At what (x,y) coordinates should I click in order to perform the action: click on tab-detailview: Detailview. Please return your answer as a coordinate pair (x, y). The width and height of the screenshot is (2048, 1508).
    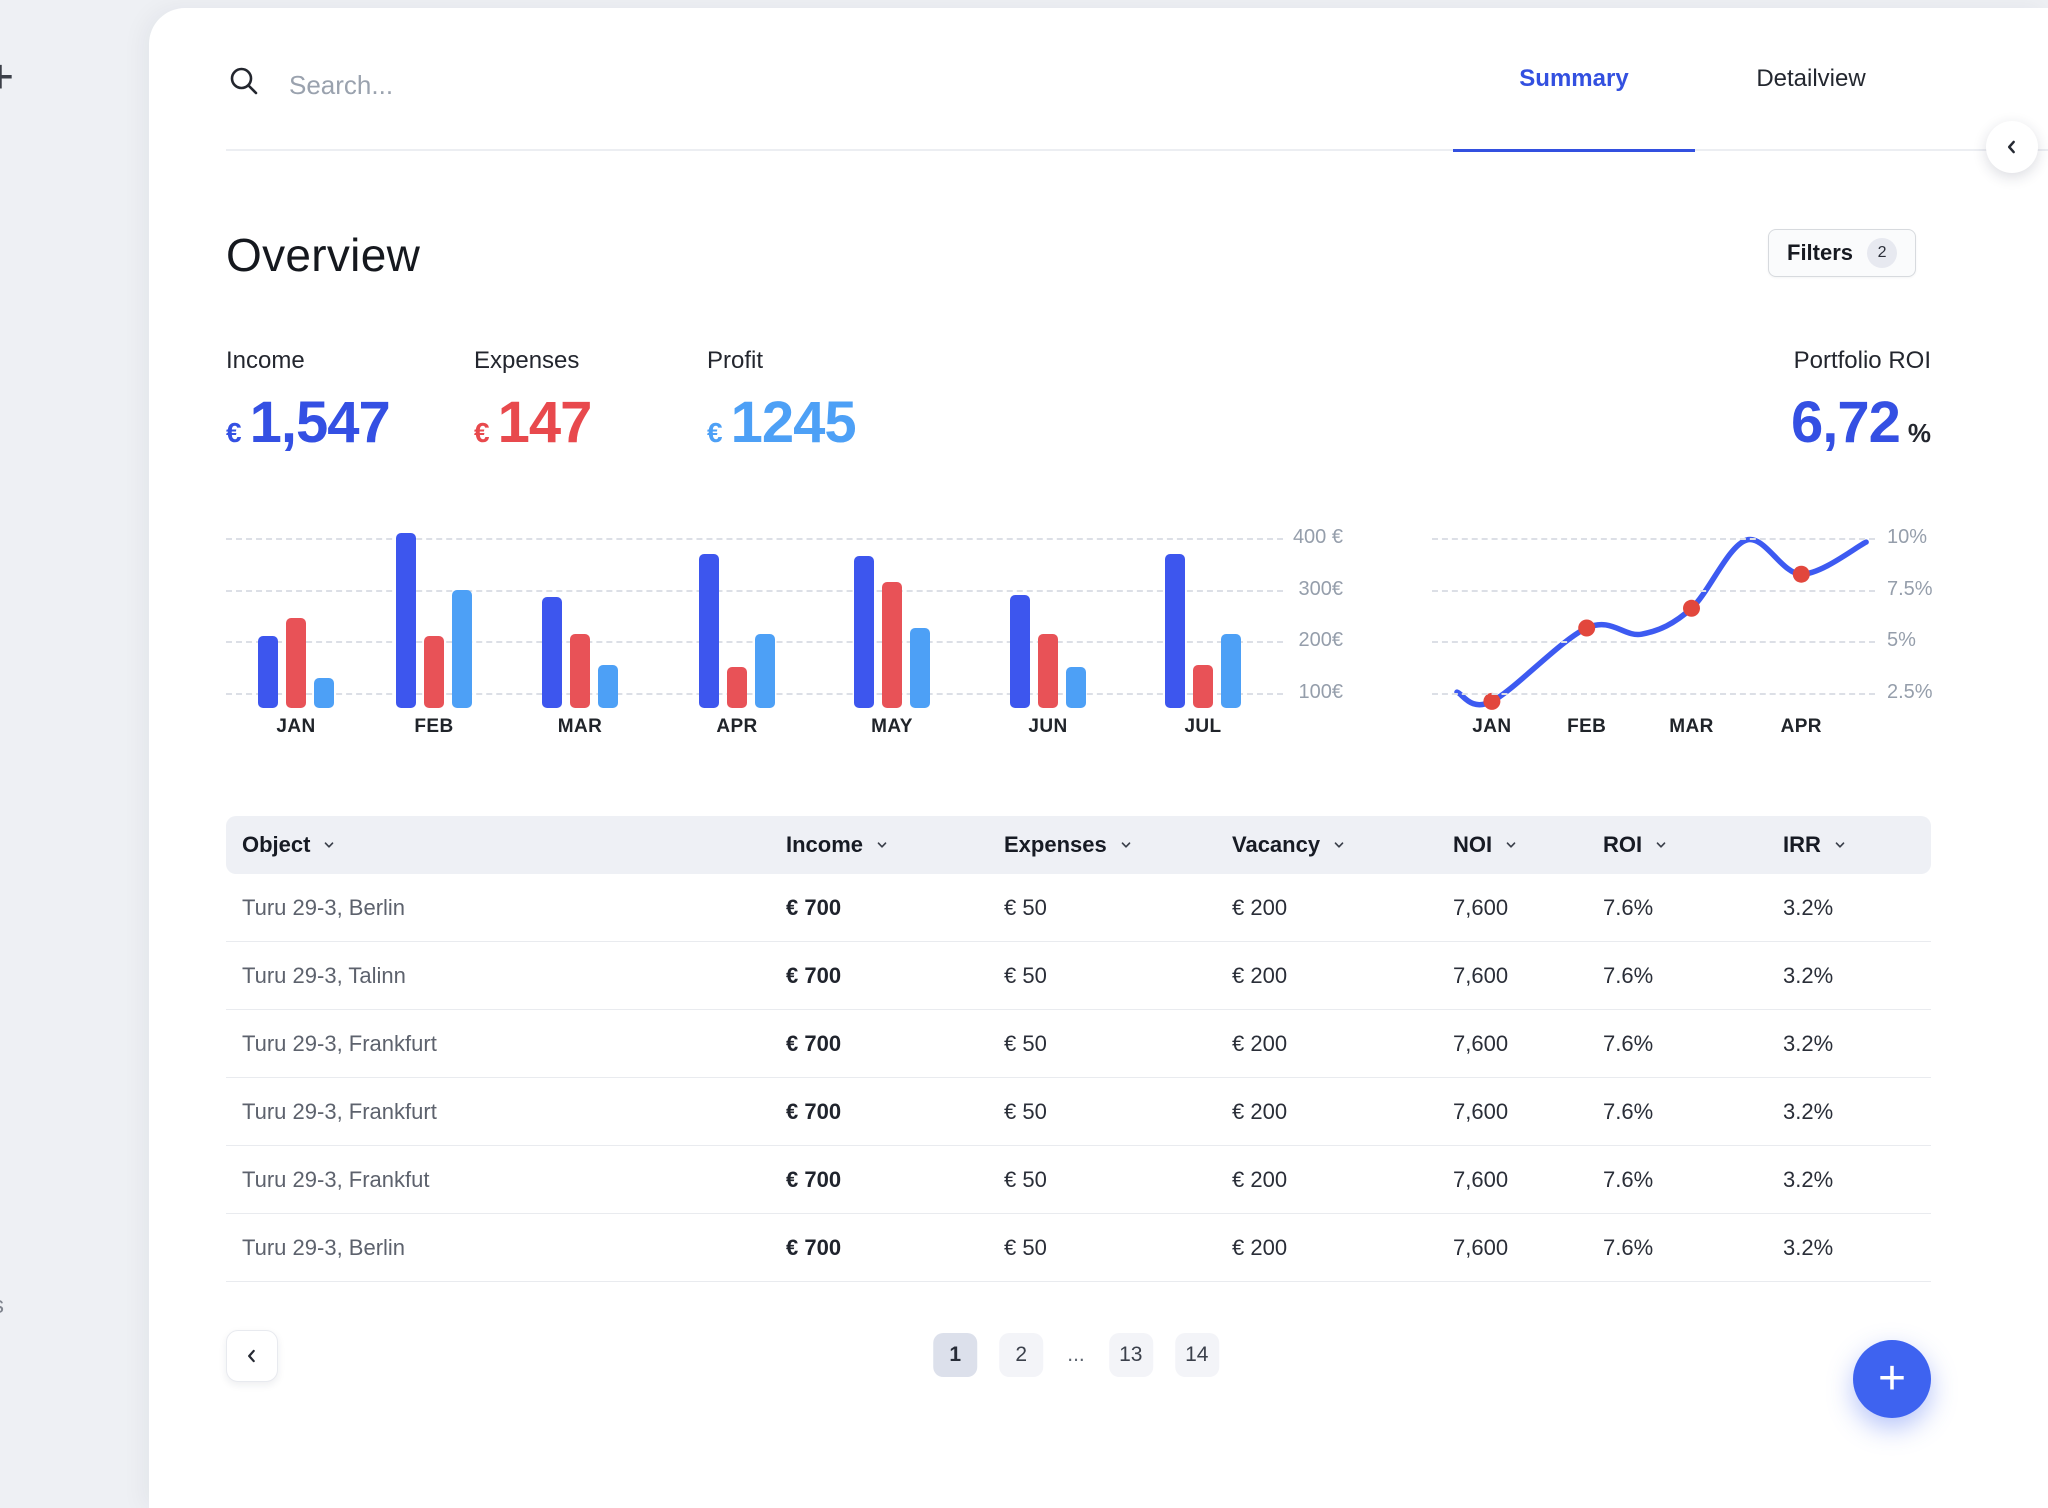
    Looking at the image, I should click on (1811, 78).